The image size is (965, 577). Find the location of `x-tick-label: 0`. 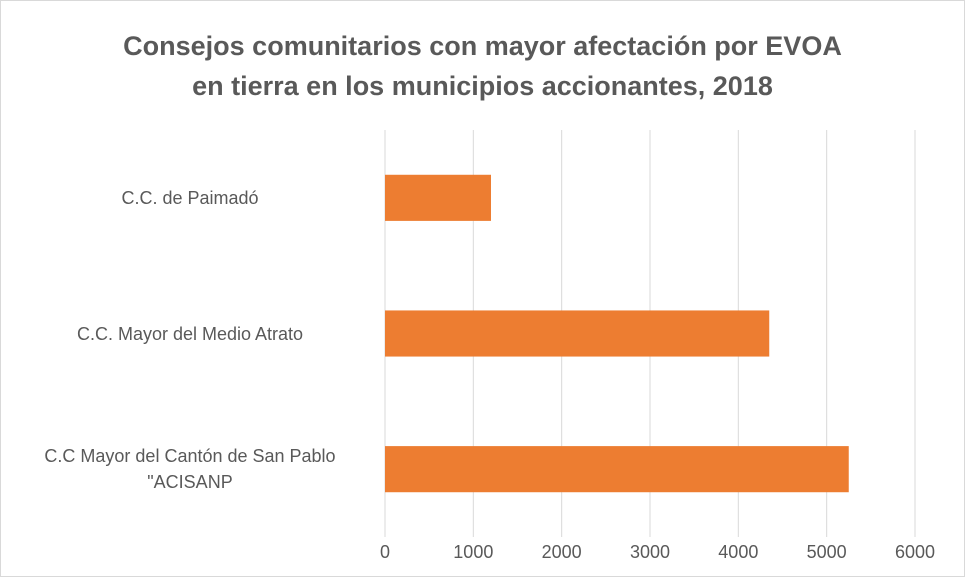

x-tick-label: 0 is located at coordinates (385, 552).